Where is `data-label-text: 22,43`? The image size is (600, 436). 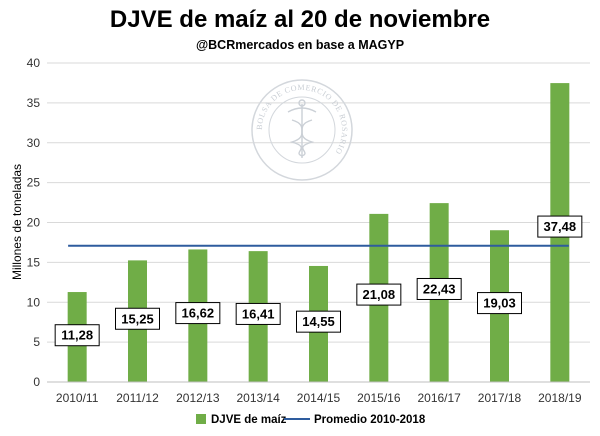 data-label-text: 22,43 is located at coordinates (439, 288).